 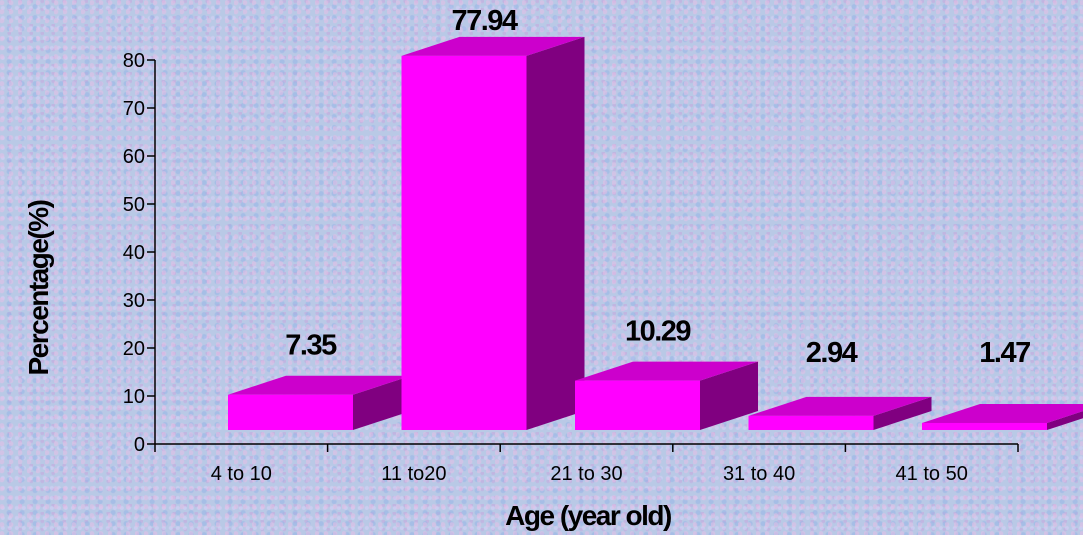 I want to click on y-tick-label: 80, so click(x=134, y=61).